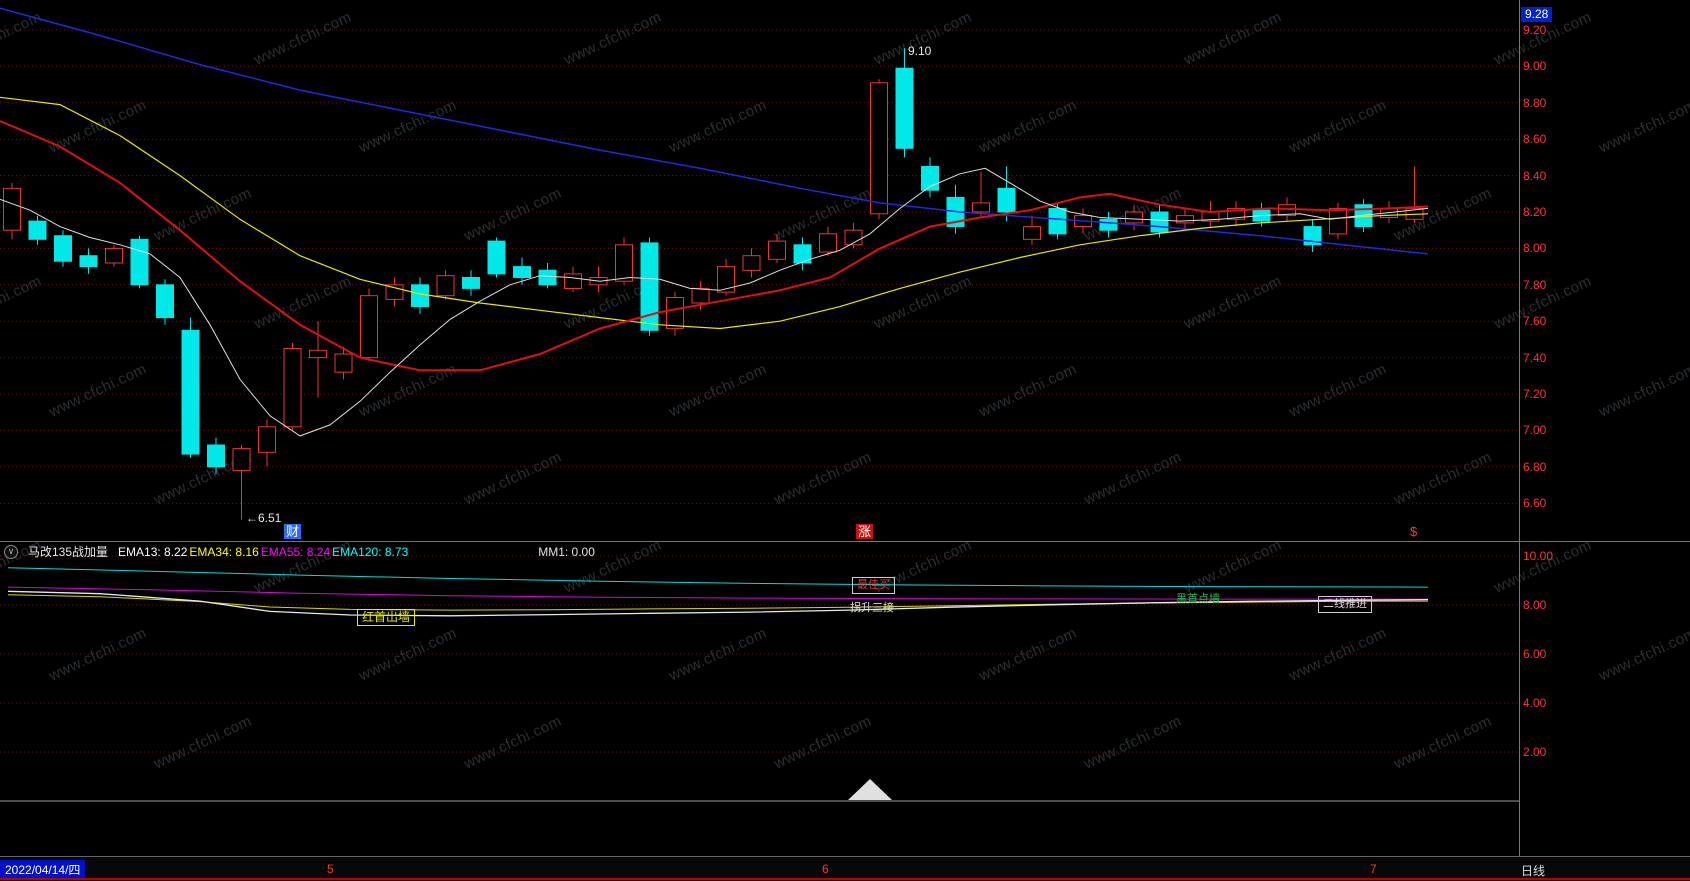 The width and height of the screenshot is (1690, 881). What do you see at coordinates (1535, 752) in the screenshot?
I see `indicator-axis-label: 2.00` at bounding box center [1535, 752].